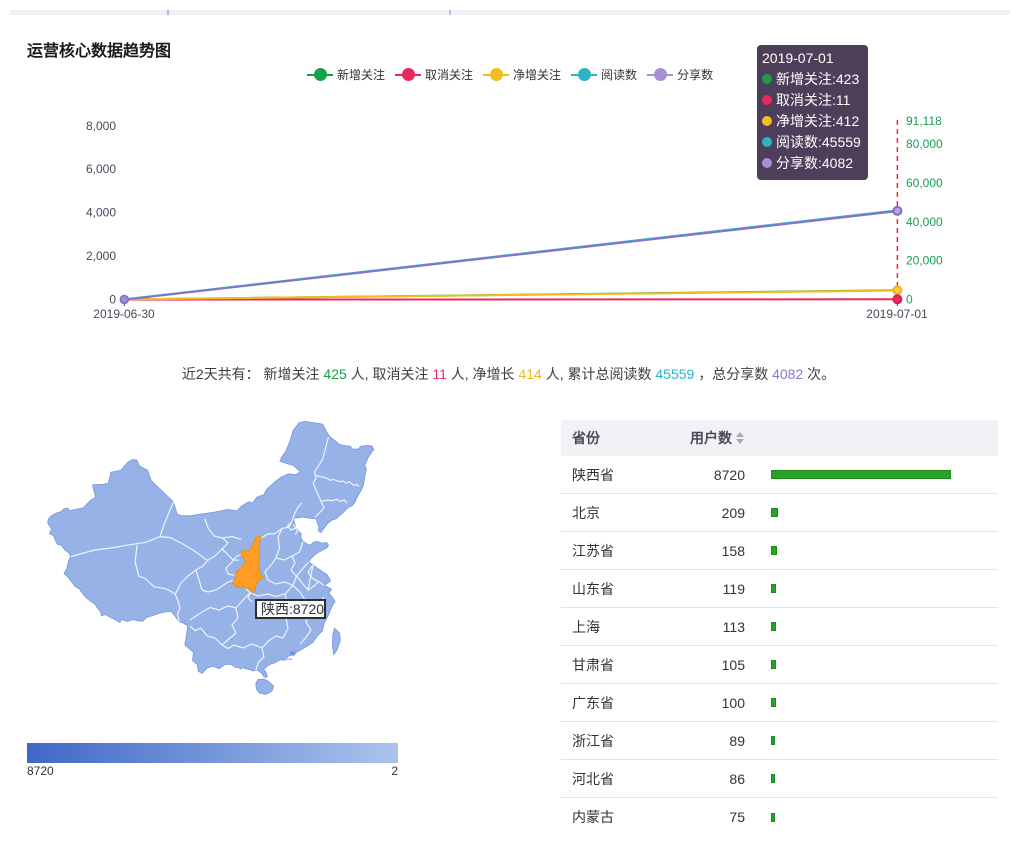 Image resolution: width=1017 pixels, height=850 pixels. What do you see at coordinates (924, 144) in the screenshot?
I see `svg-text: 80,000` at bounding box center [924, 144].